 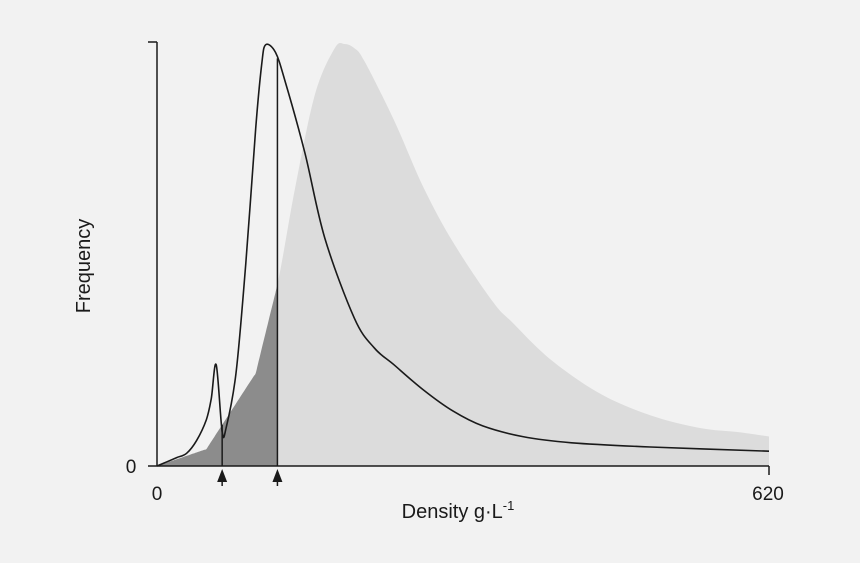 I want to click on x-tick-label-620: 620, so click(x=768, y=494).